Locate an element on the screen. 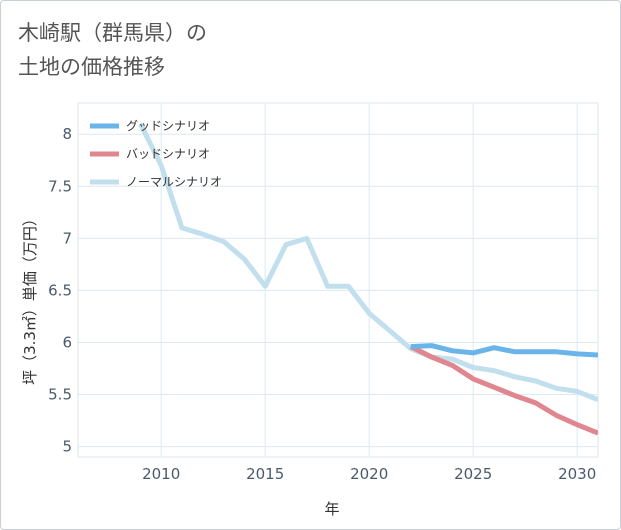 This screenshot has height=530, width=621. x-tick-label: 2010 is located at coordinates (161, 474).